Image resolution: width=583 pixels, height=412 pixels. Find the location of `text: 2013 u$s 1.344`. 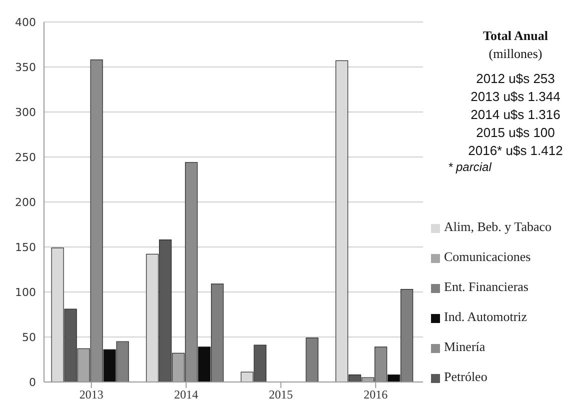

text: 2013 u$s 1.344 is located at coordinates (516, 97).